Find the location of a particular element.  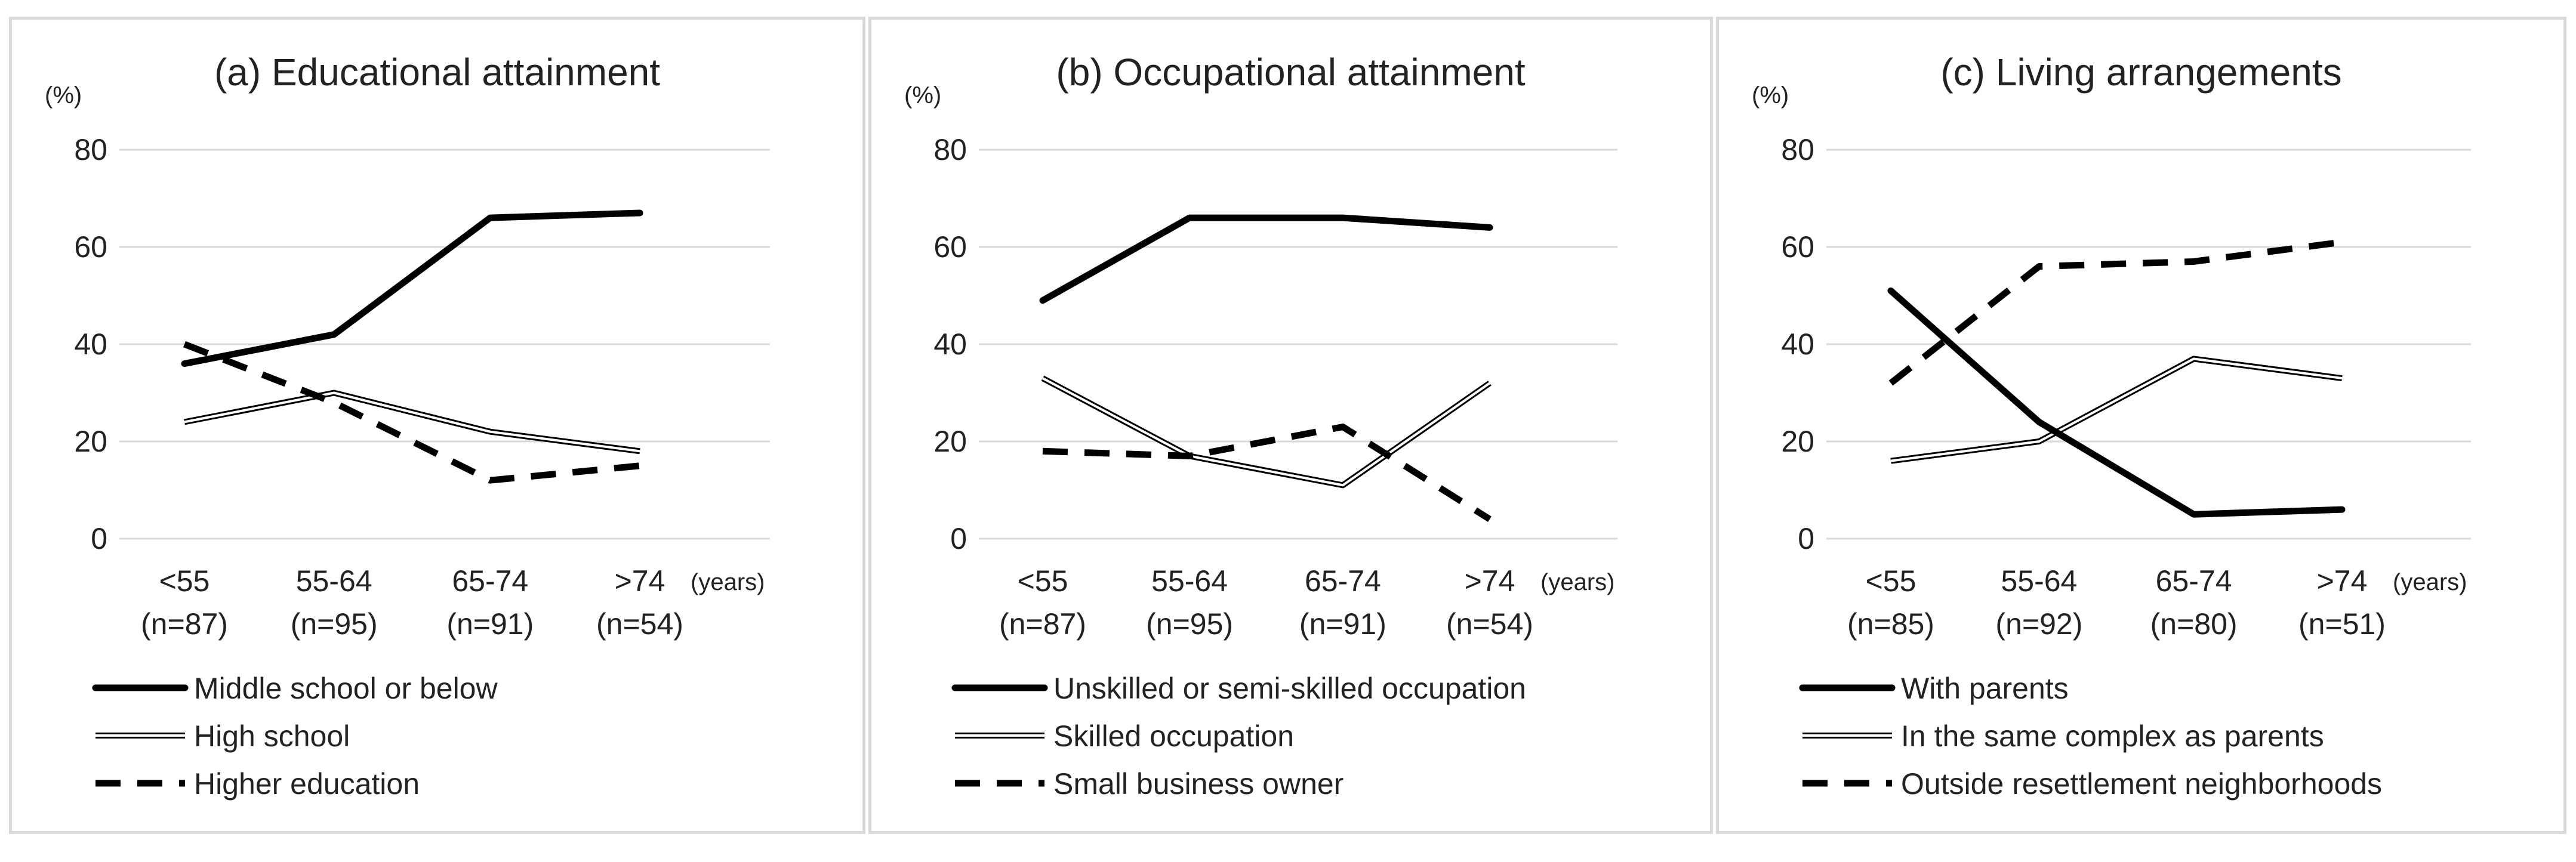

legend-label: With parents is located at coordinates (1985, 689).